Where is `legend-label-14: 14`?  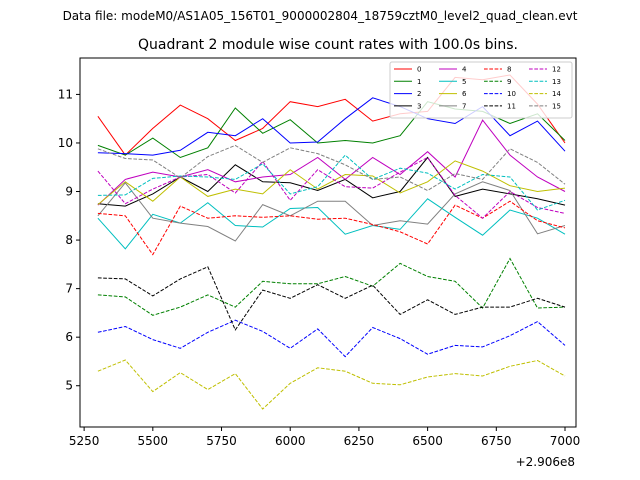 legend-label-14: 14 is located at coordinates (556, 94).